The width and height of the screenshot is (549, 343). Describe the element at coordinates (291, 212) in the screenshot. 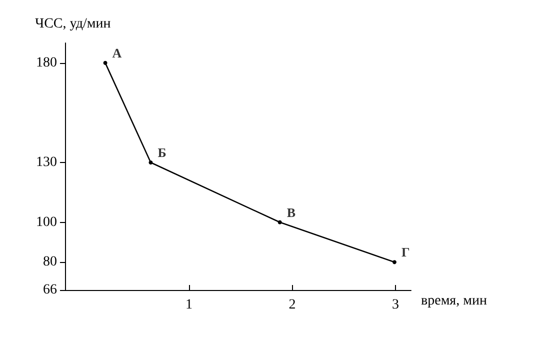

I see `annotation: В` at that location.